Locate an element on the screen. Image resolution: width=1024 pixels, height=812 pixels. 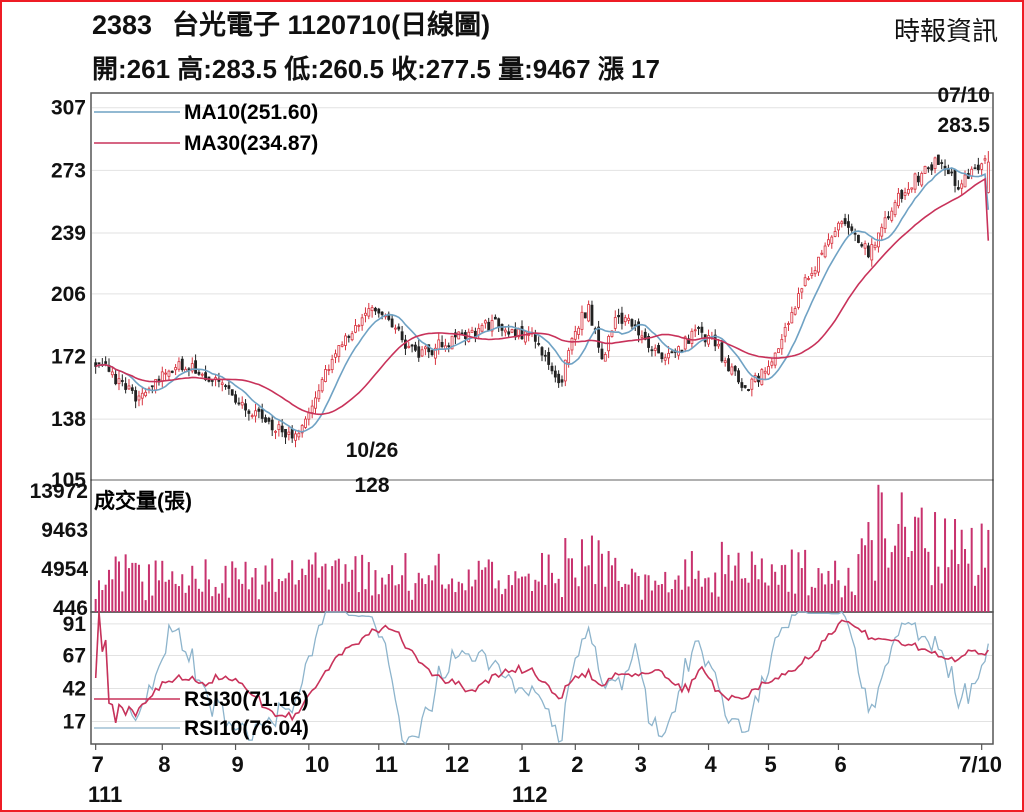
stock-name-date: 台光電子 1120710(日線圖) is located at coordinates (331, 24).